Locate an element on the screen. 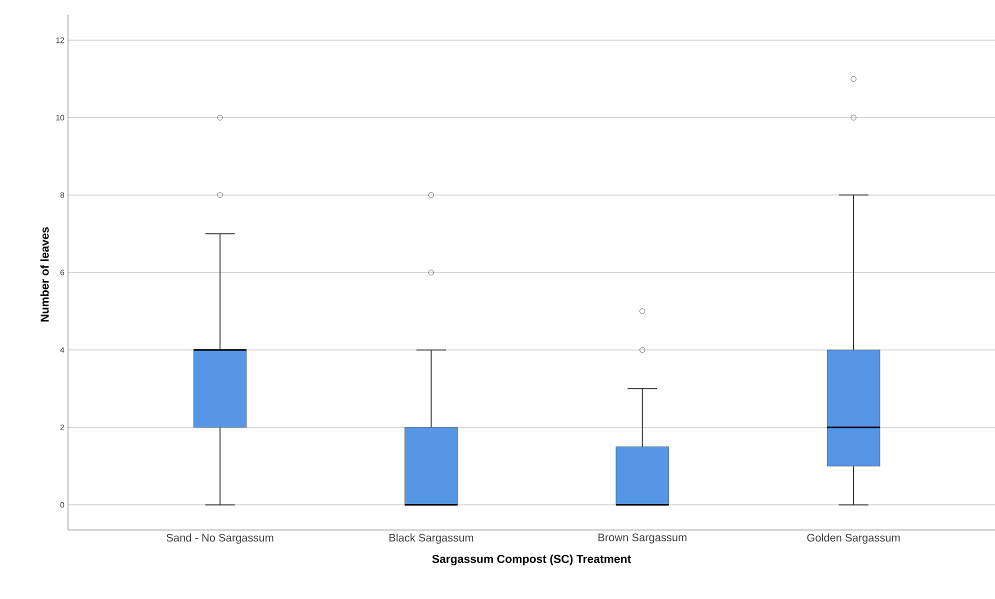 The height and width of the screenshot is (599, 995). y-axis-title: Number of leaves is located at coordinates (44, 274).